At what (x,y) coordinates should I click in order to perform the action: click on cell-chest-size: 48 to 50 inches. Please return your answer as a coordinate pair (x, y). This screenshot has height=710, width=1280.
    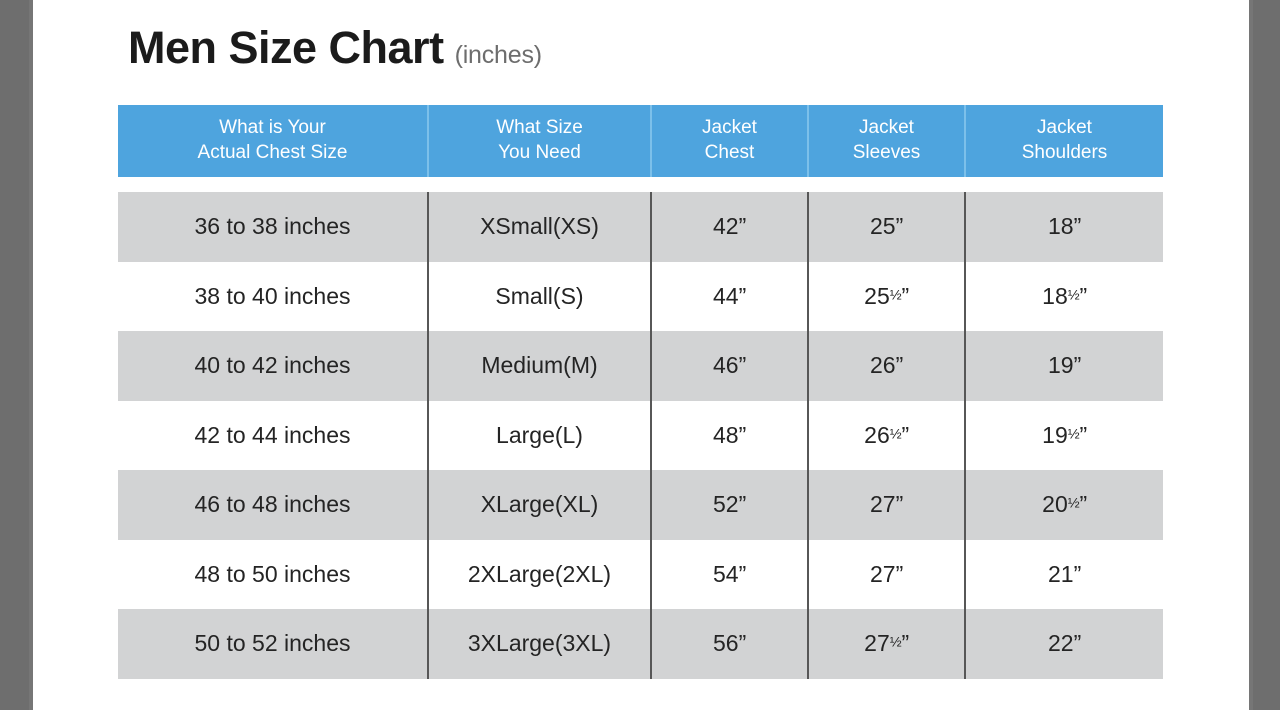
    Looking at the image, I should click on (273, 574).